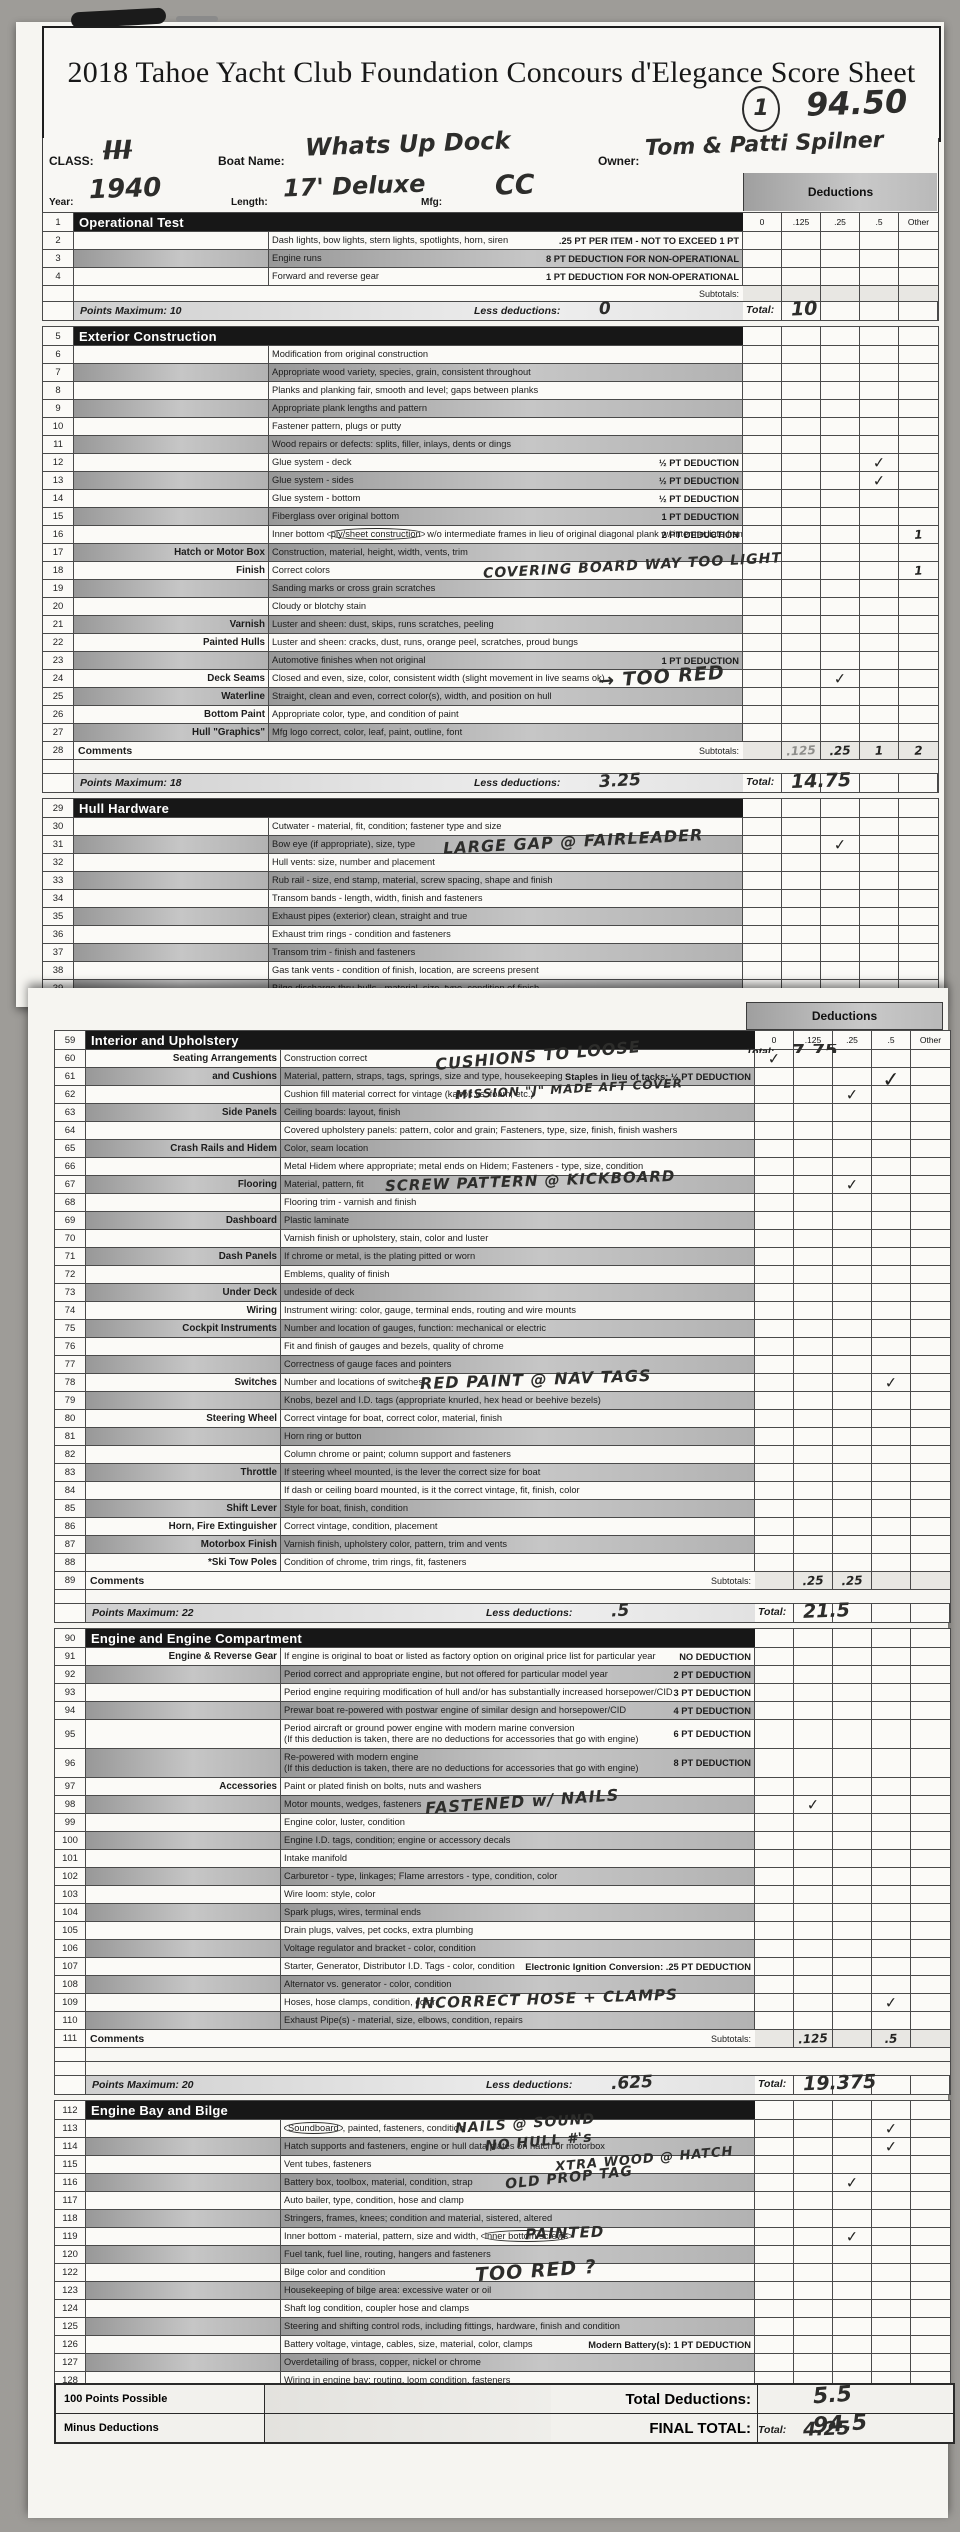  Describe the element at coordinates (855, 2426) in the screenshot. I see `final-total-field: 94.5` at that location.